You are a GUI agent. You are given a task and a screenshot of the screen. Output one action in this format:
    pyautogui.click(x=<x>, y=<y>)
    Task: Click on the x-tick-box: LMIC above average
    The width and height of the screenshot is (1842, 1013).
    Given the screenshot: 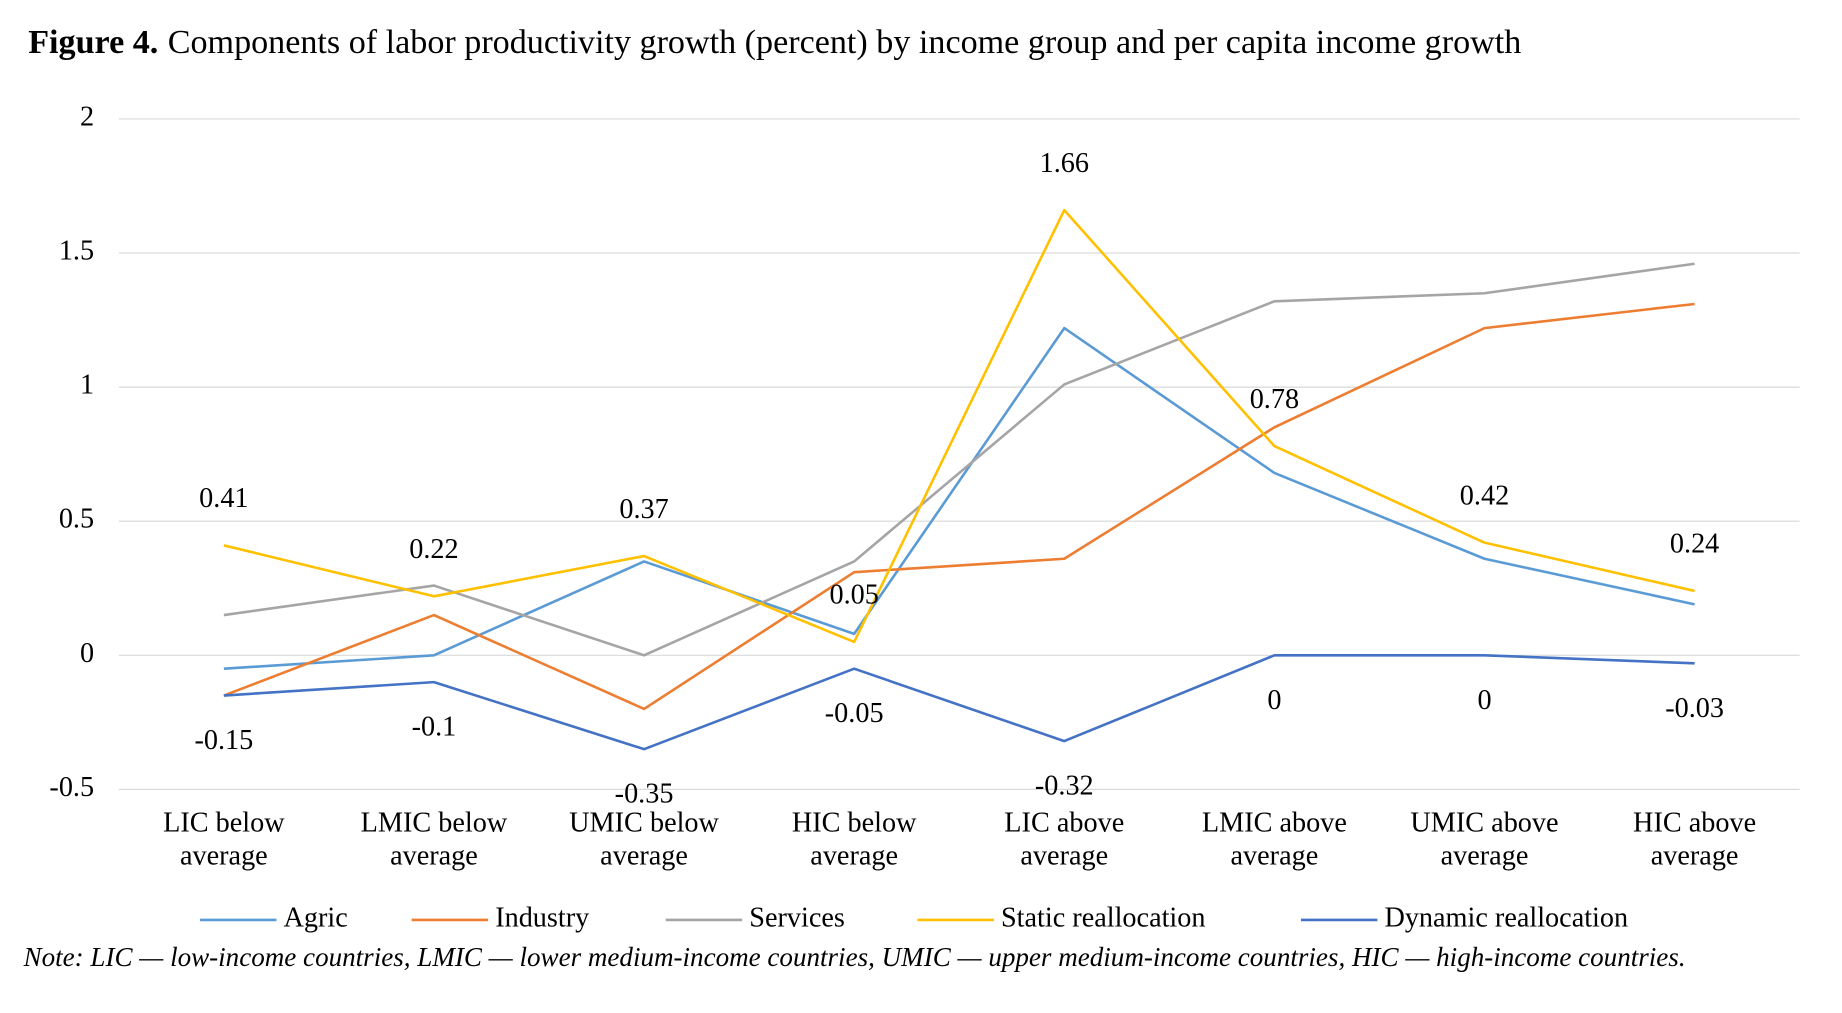 What is the action you would take?
    pyautogui.click(x=1274, y=840)
    